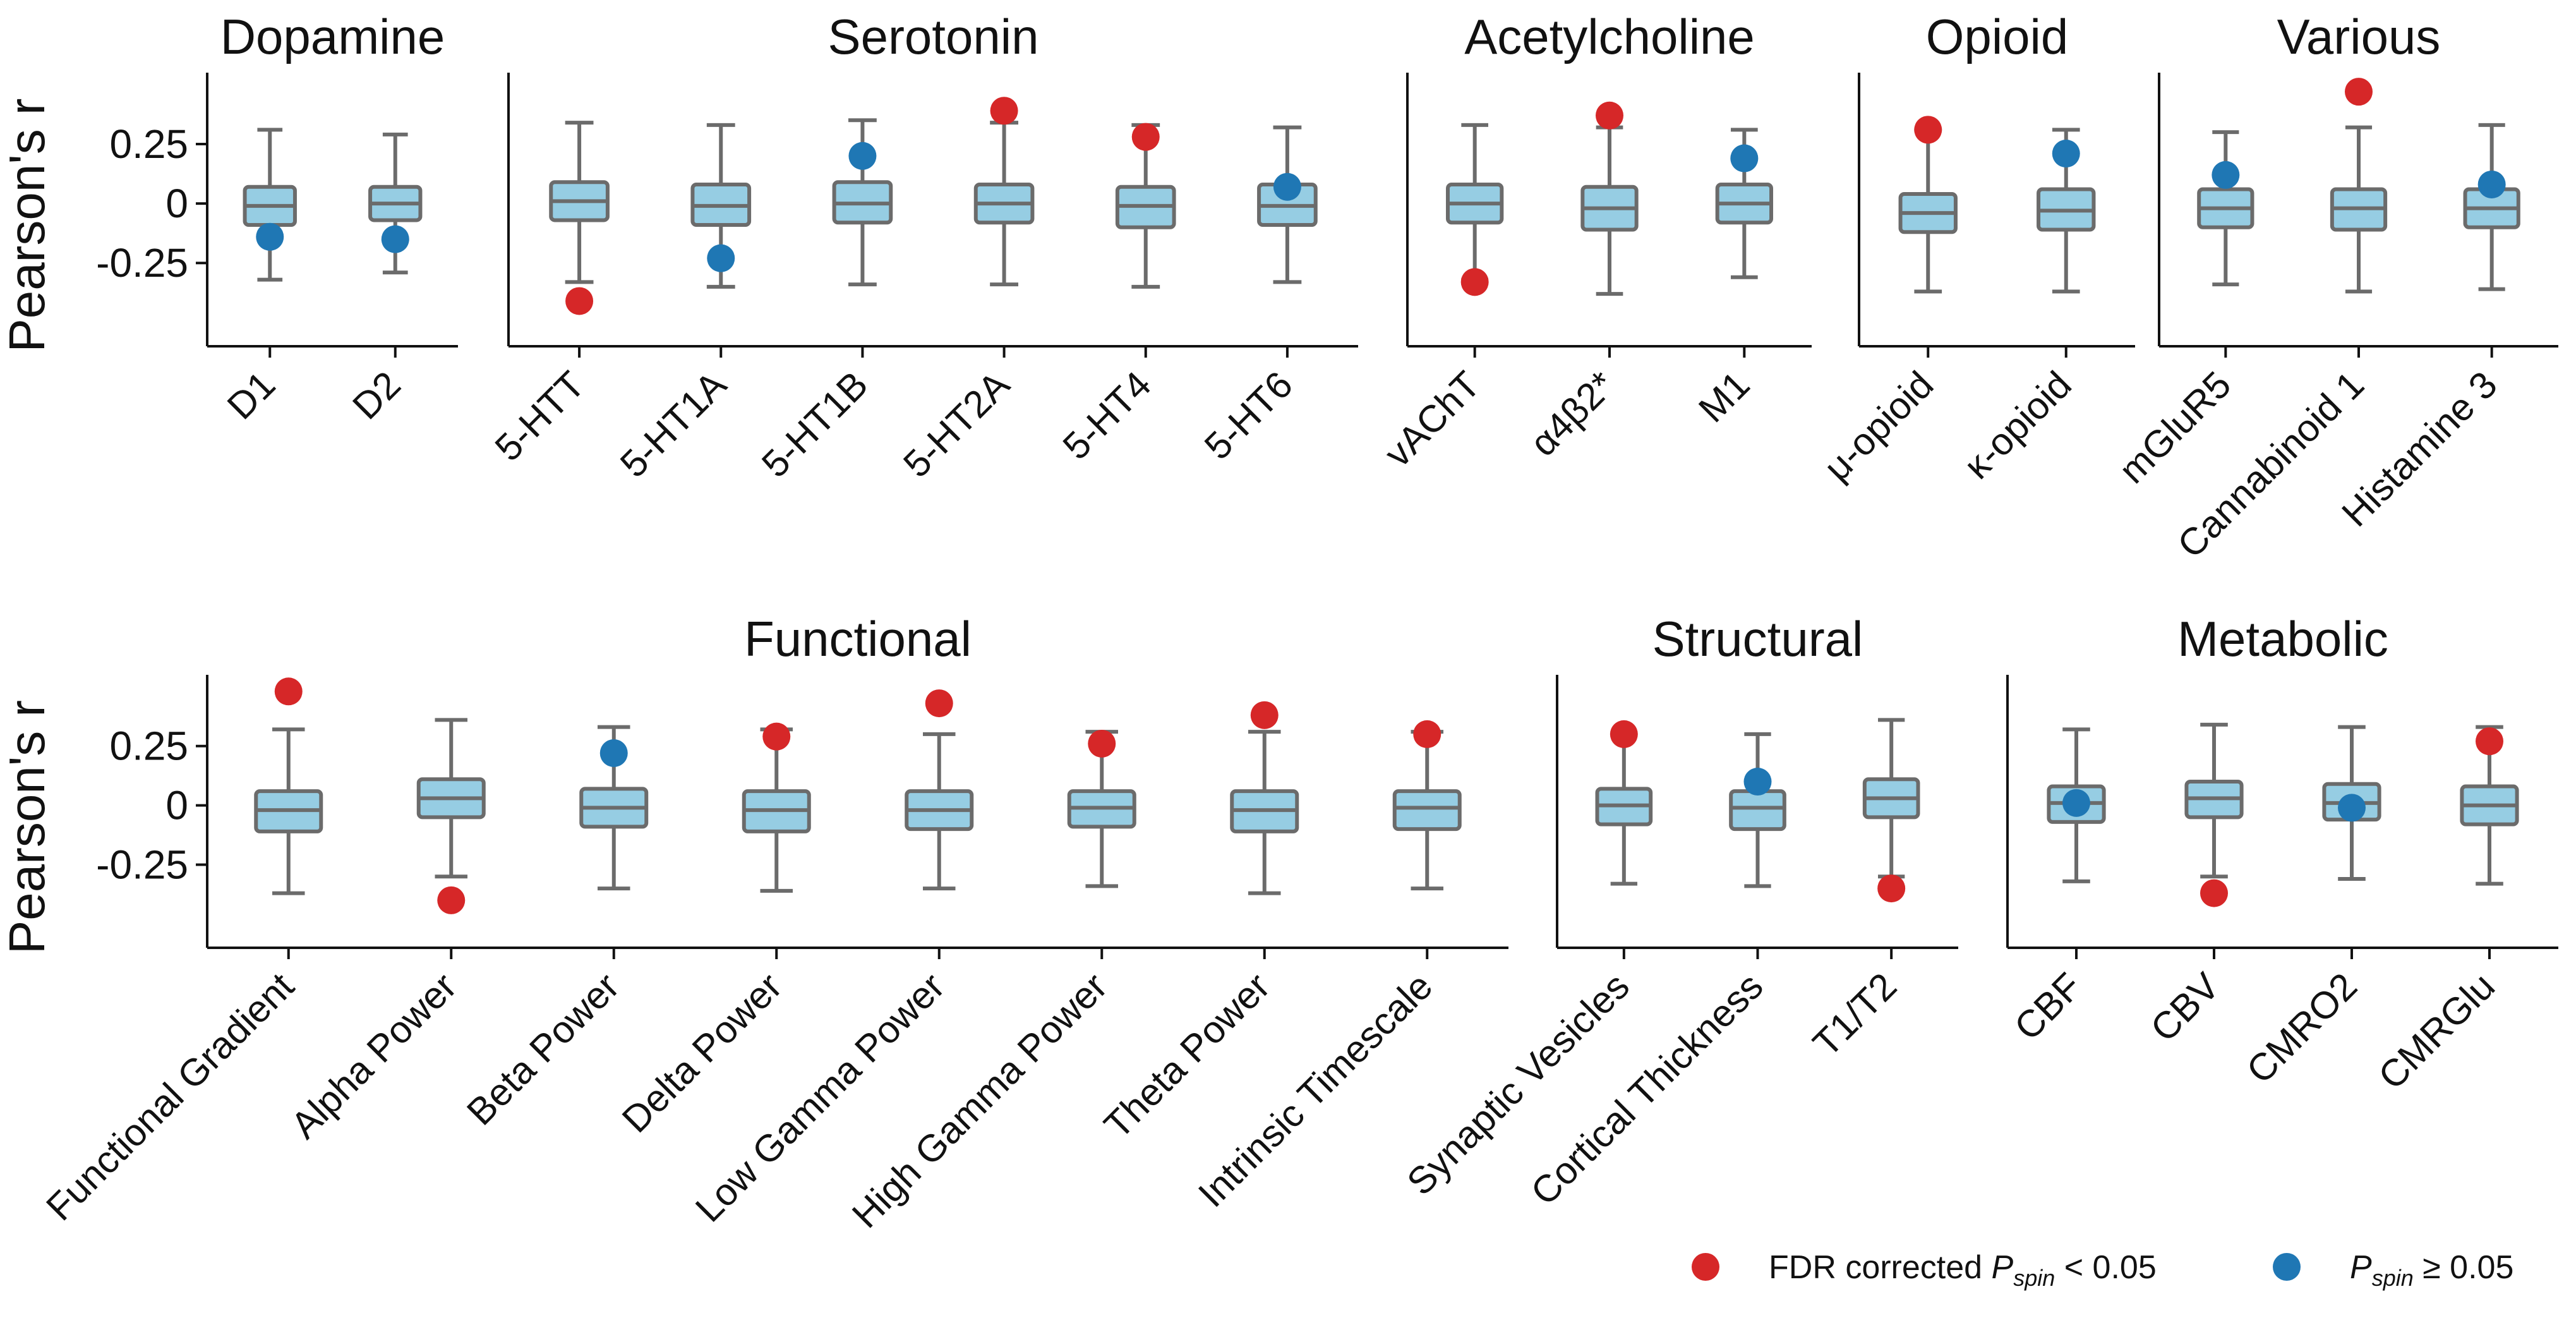  Describe the element at coordinates (2436, 1031) in the screenshot. I see `x-tick-label: CMRGlu` at that location.